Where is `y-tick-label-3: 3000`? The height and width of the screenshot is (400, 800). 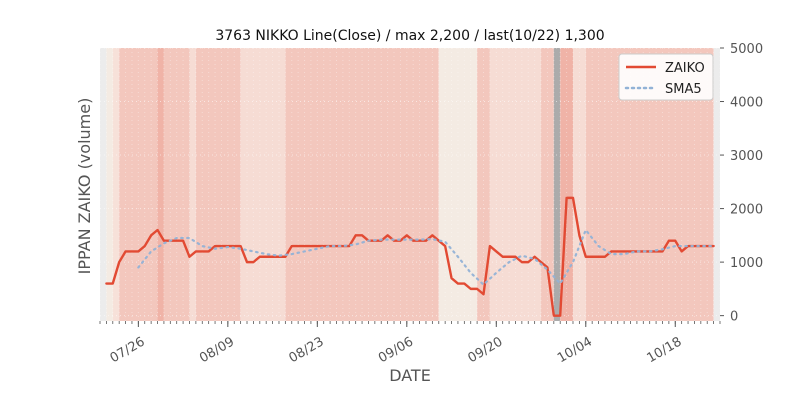
y-tick-label-3: 3000 is located at coordinates (746, 156).